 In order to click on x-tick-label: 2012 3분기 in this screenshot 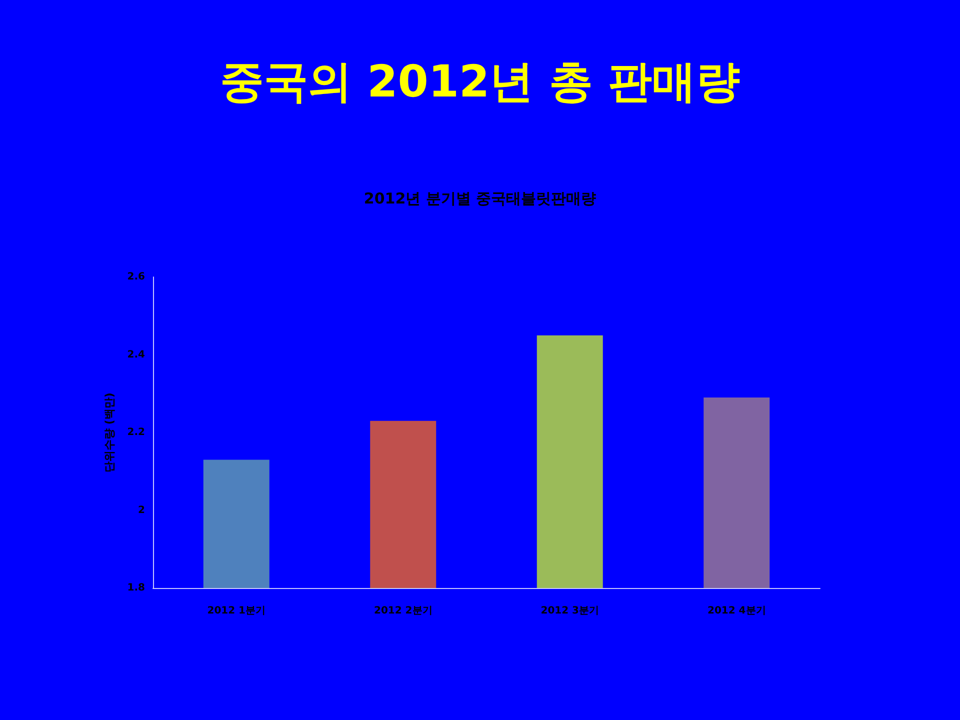, I will do `click(570, 611)`.